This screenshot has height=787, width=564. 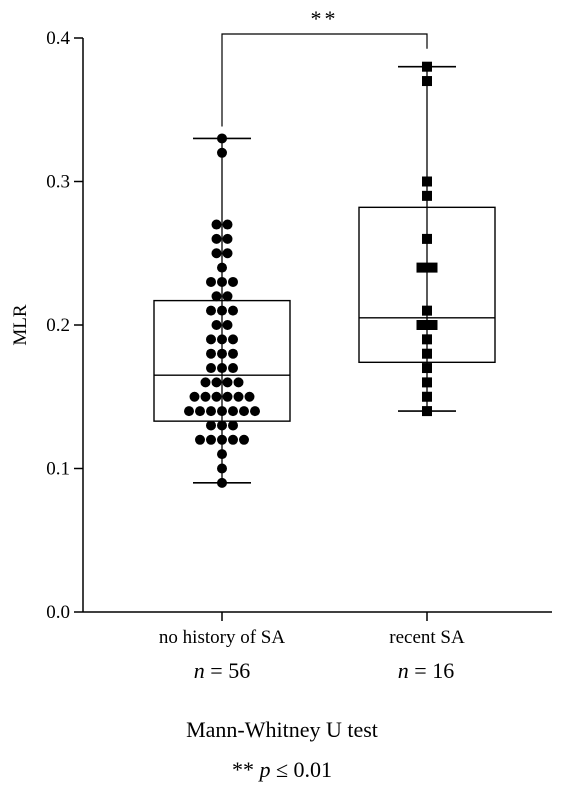 What do you see at coordinates (58, 469) in the screenshot?
I see `y-tick-label: 0.1` at bounding box center [58, 469].